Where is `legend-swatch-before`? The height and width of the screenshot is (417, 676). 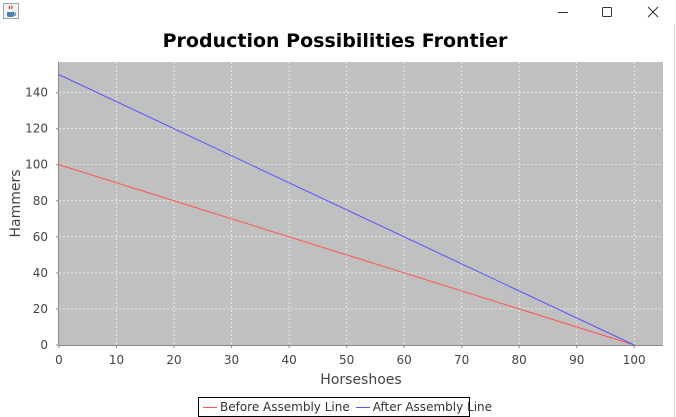 legend-swatch-before is located at coordinates (210, 407).